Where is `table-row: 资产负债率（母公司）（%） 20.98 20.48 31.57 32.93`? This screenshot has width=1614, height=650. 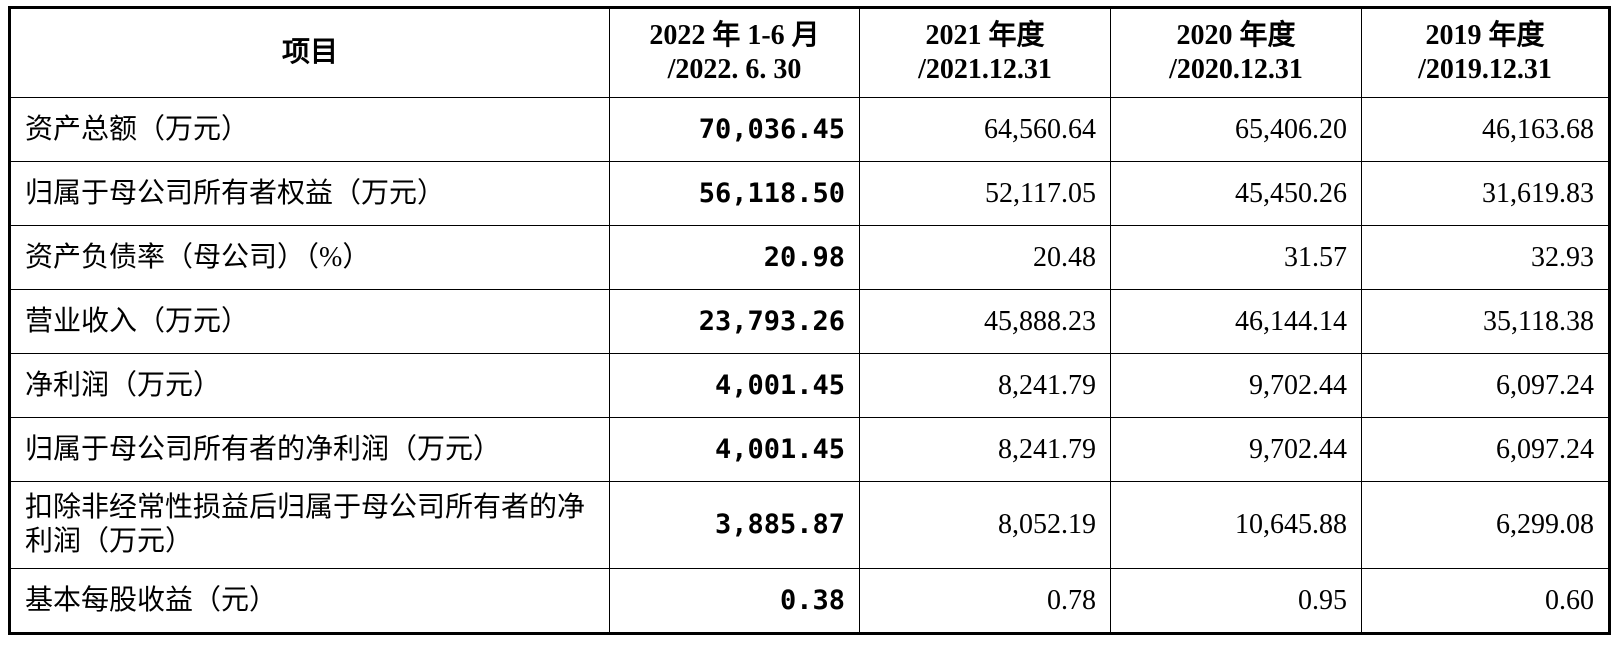
table-row: 资产负债率（母公司）（%） 20.98 20.48 31.57 32.93 is located at coordinates (809, 257).